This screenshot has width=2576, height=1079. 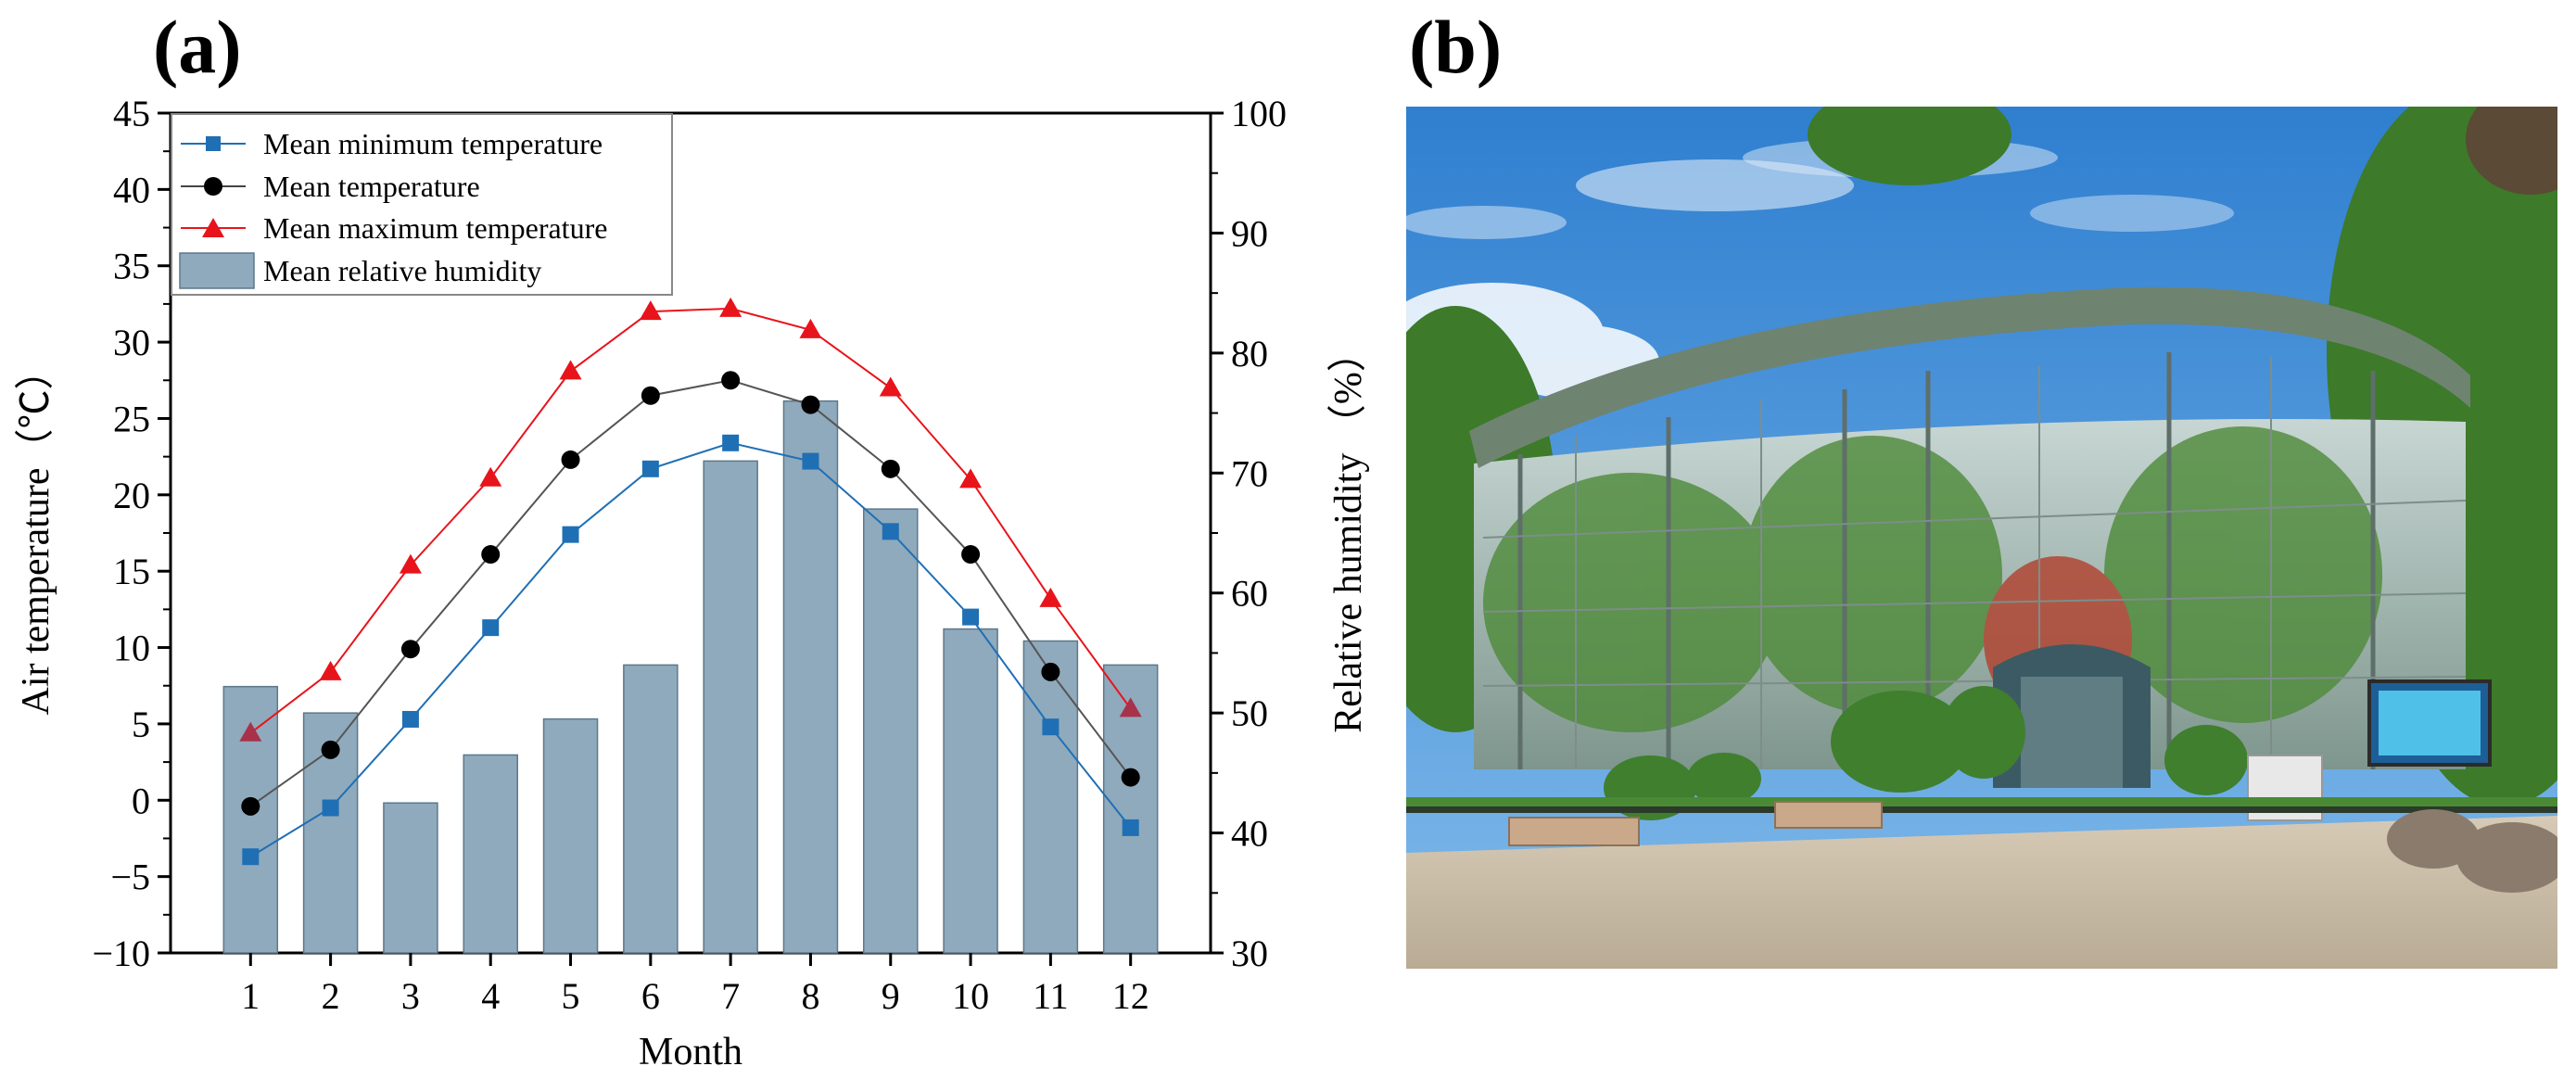 I want to click on left-tick-label: 5, so click(x=141, y=725).